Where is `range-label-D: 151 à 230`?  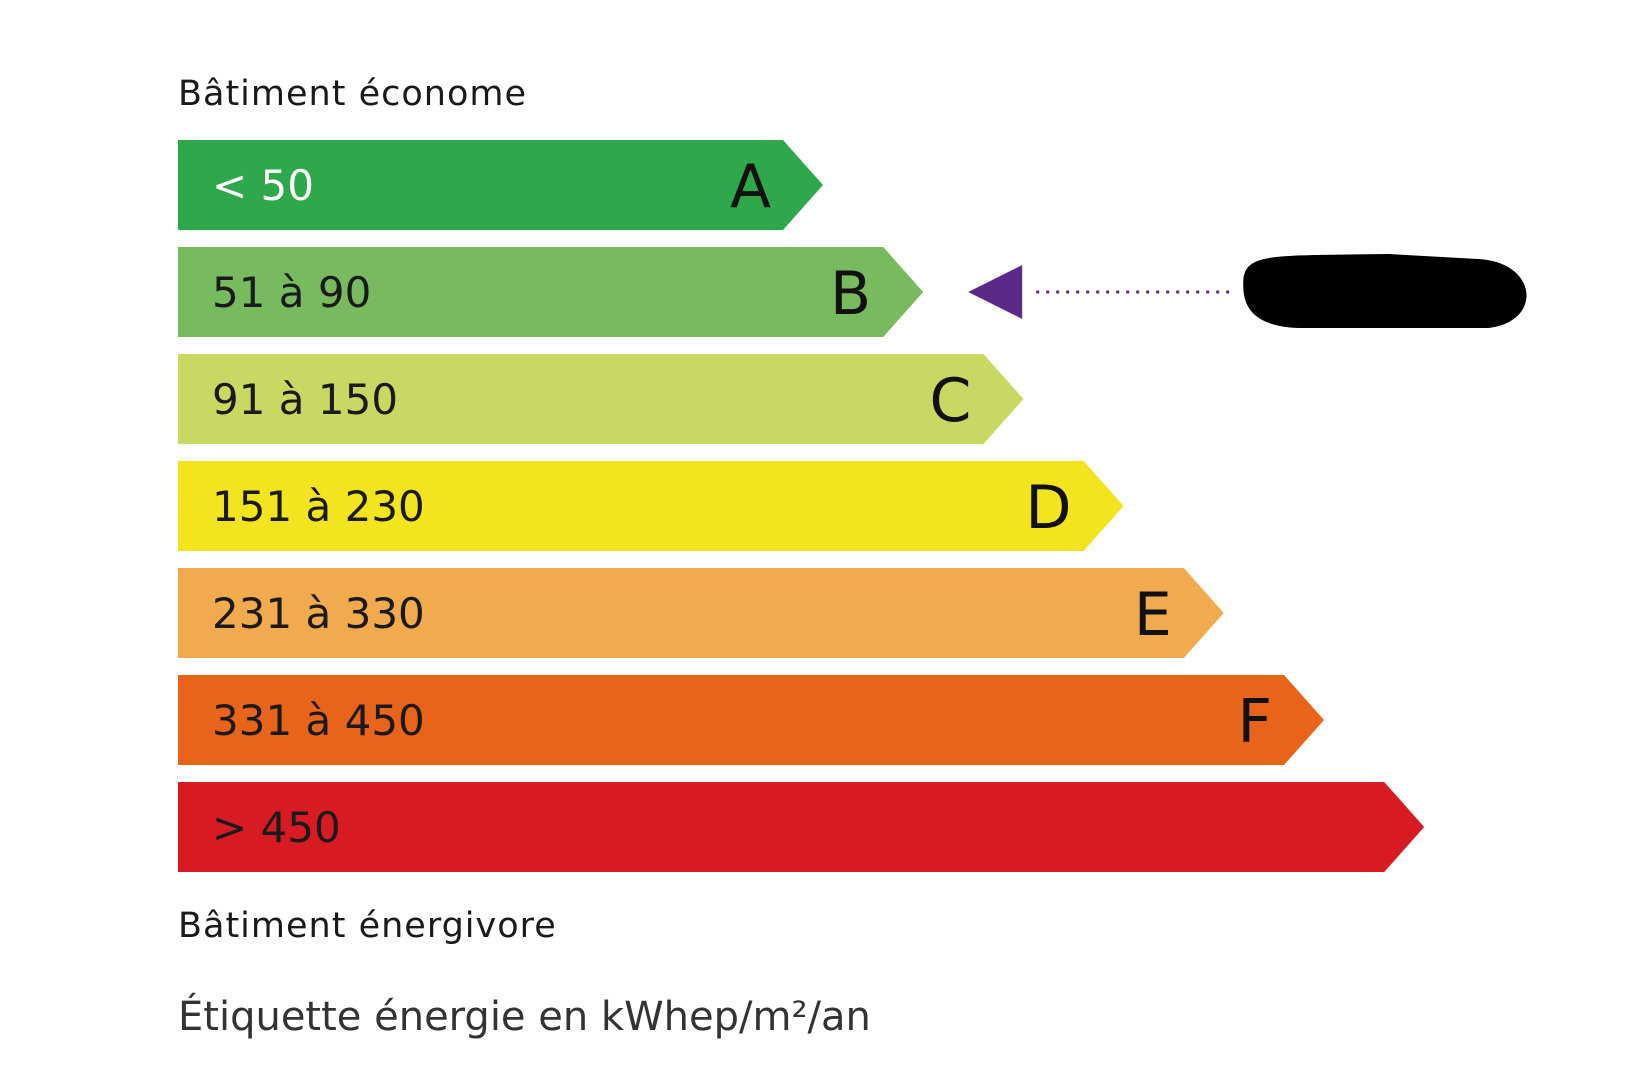 range-label-D: 151 à 230 is located at coordinates (318, 506).